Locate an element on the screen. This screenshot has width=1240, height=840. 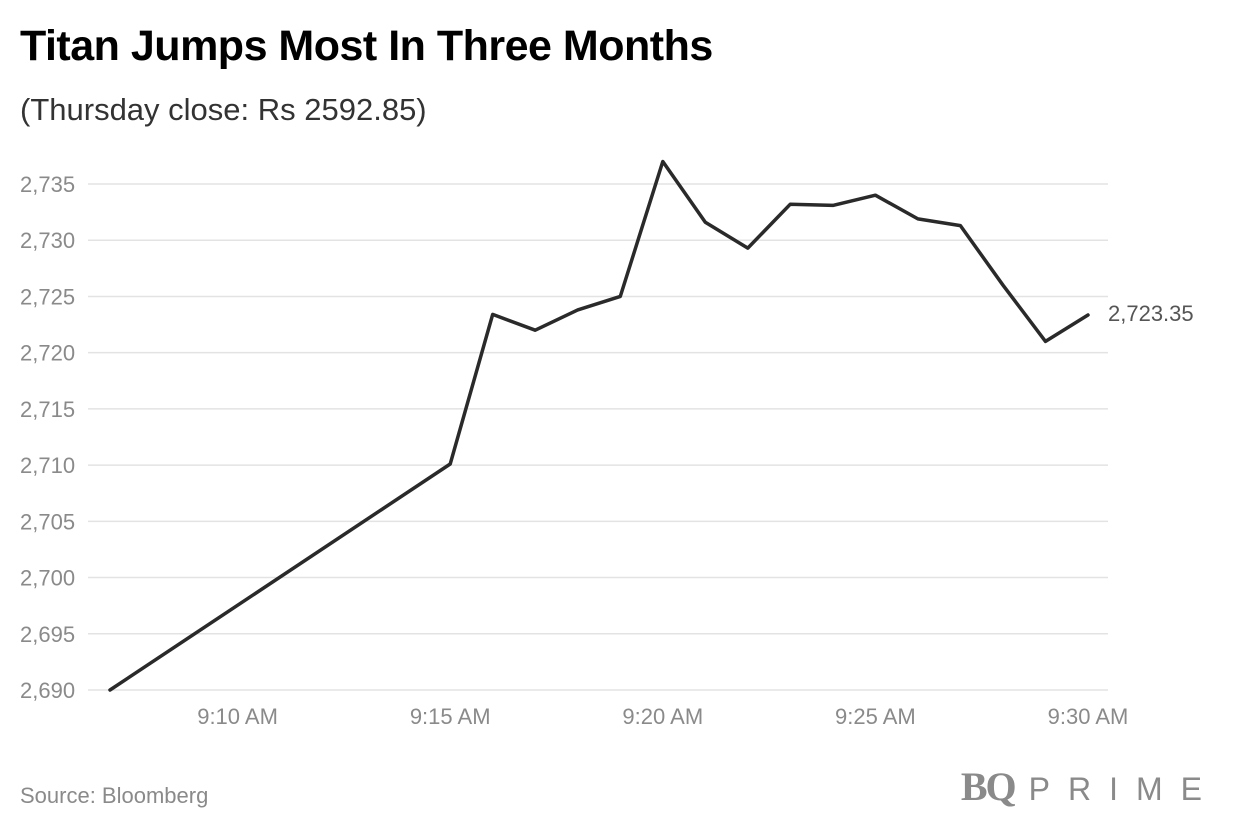
y-tick-label: 2,690 is located at coordinates (47, 690).